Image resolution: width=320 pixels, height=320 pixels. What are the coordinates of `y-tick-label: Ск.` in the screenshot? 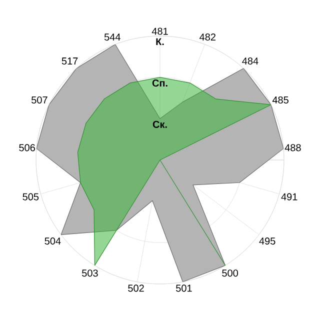 It's located at (159, 124).